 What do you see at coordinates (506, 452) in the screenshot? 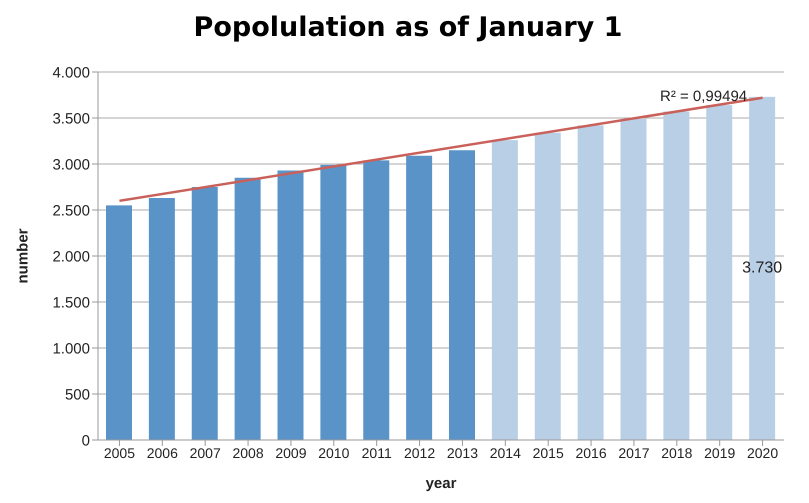
I see `x-tick-label: 2014` at bounding box center [506, 452].